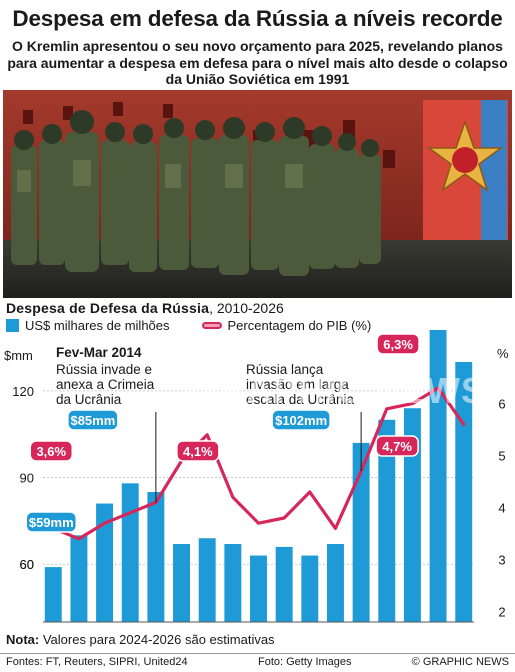 The height and width of the screenshot is (672, 515). What do you see at coordinates (53, 629) in the screenshot?
I see `x-tick-label: 2010` at bounding box center [53, 629].